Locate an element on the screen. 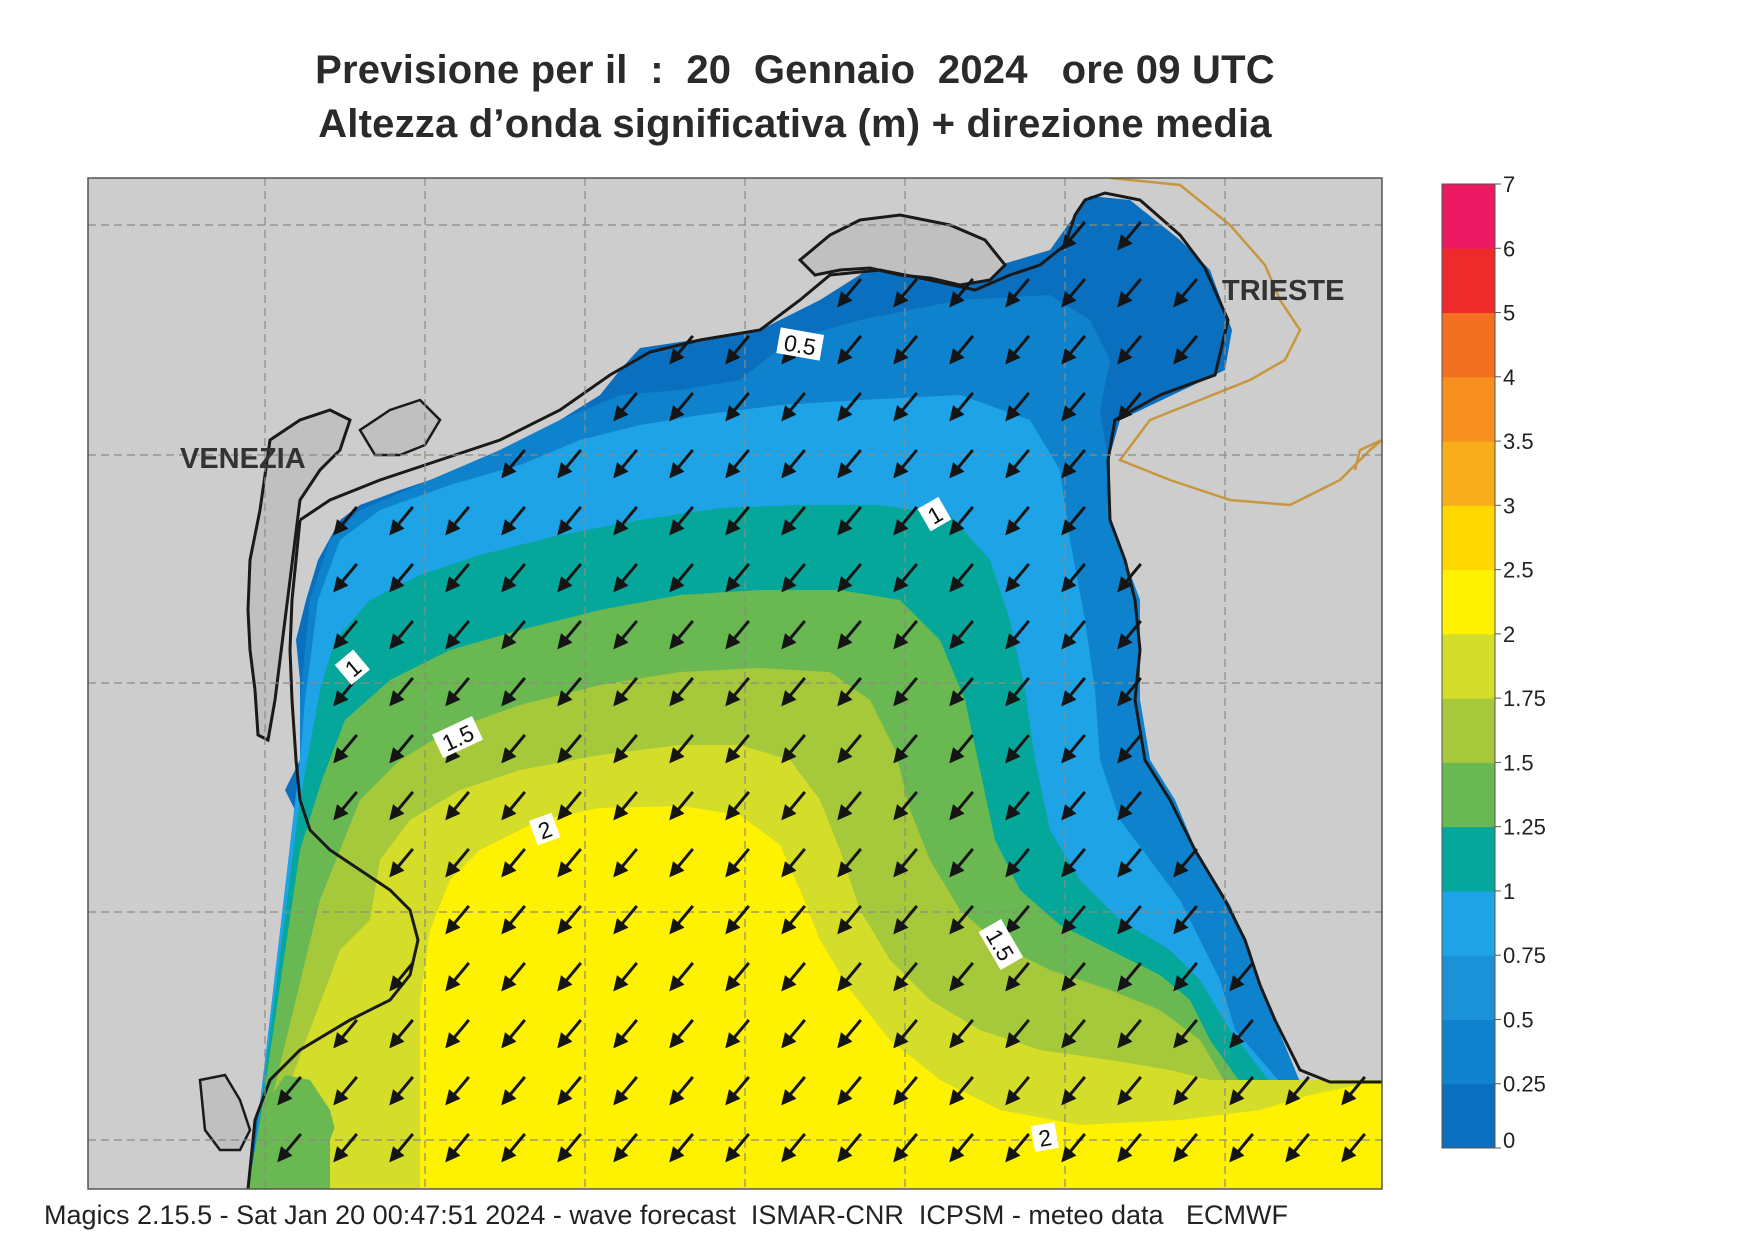 The width and height of the screenshot is (1755, 1242). legend-tick-label: 6 is located at coordinates (1509, 248).